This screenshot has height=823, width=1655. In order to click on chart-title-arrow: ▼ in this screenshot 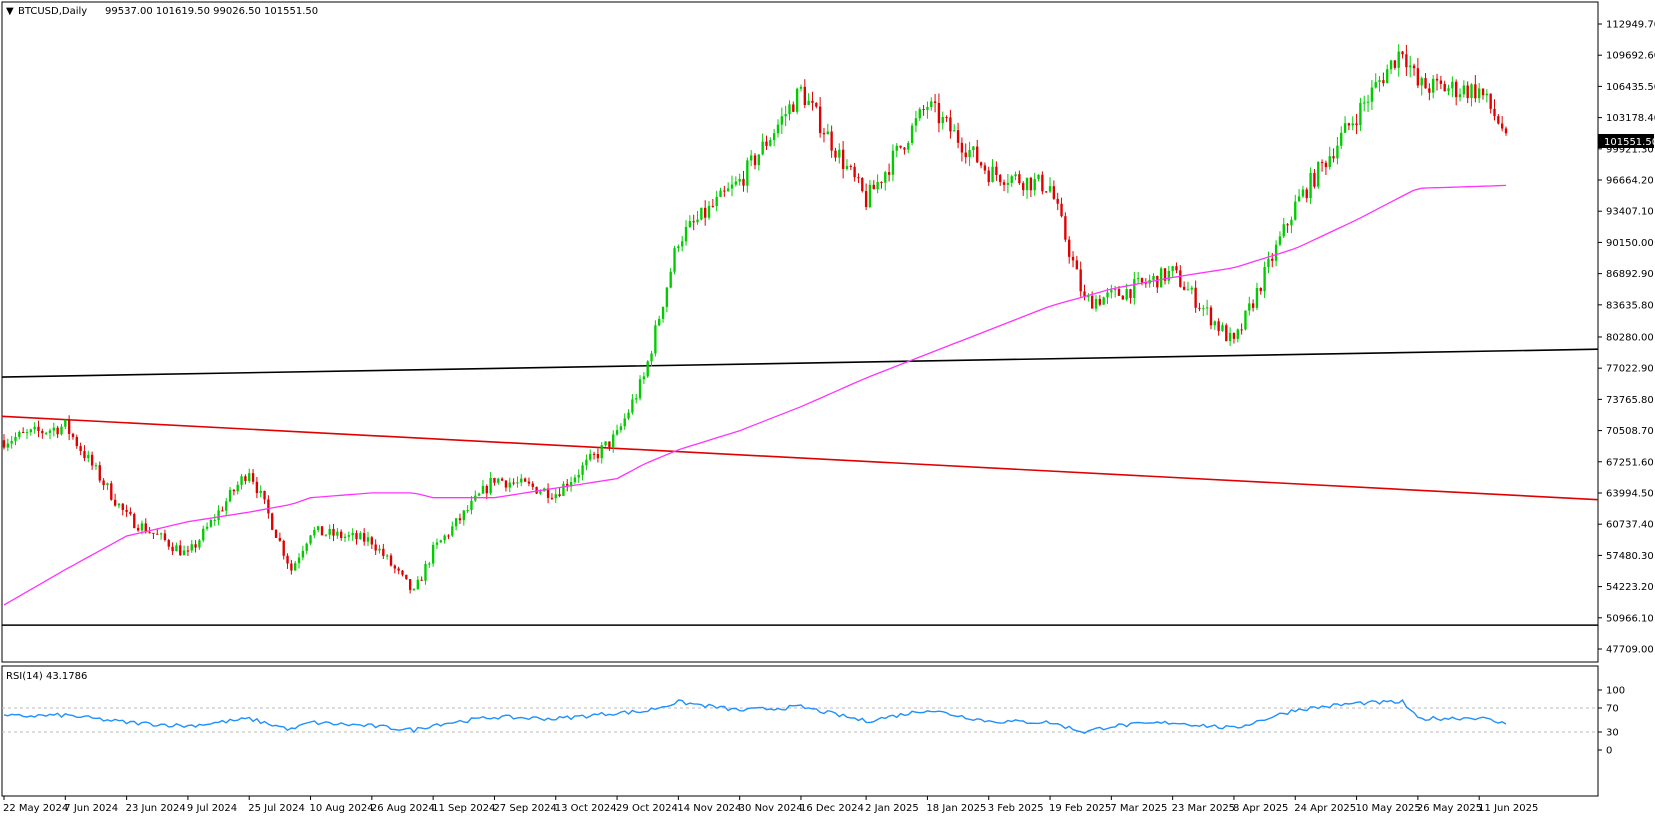, I will do `click(10, 11)`.